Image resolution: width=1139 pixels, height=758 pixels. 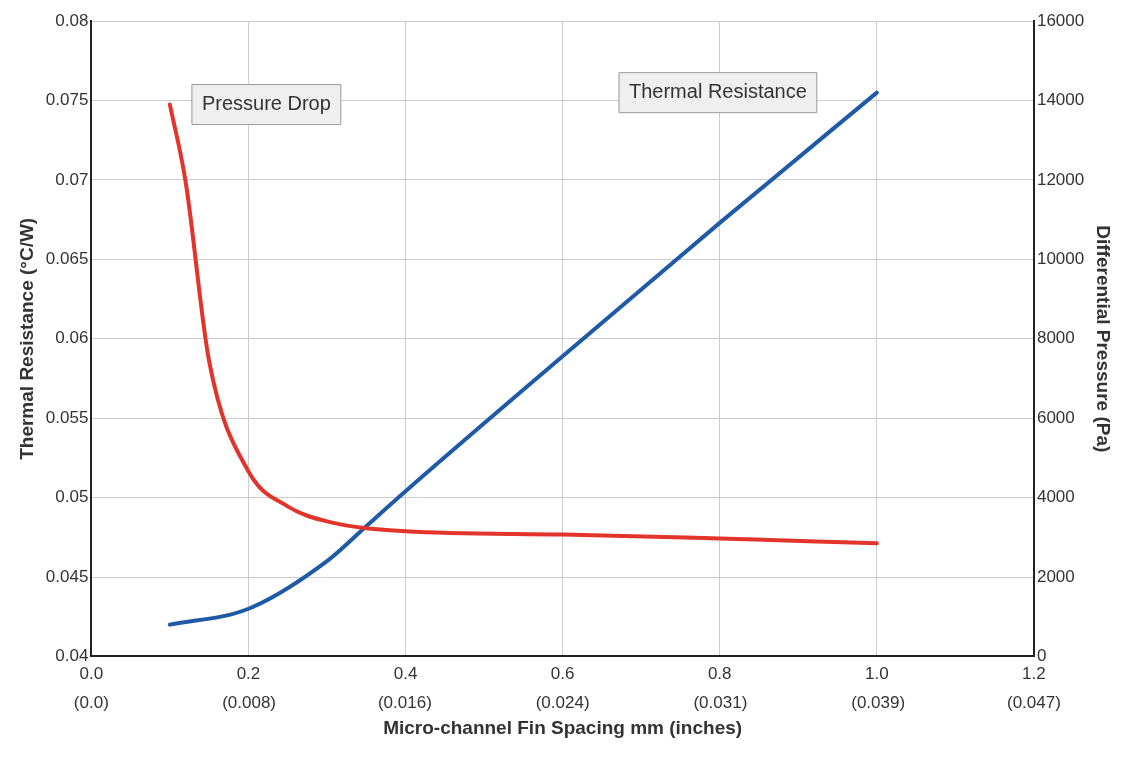 I want to click on y2-tick-label: 12000, so click(x=1060, y=179).